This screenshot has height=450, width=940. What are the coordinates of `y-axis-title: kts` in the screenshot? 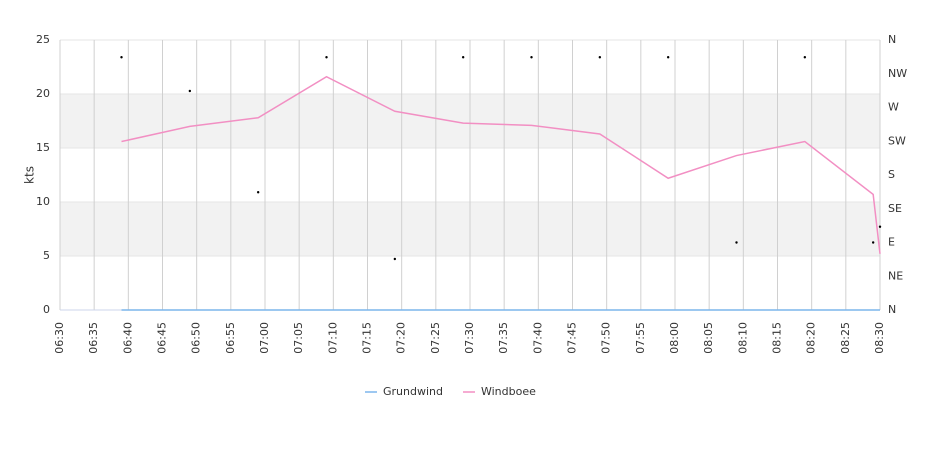 It's located at (30, 175).